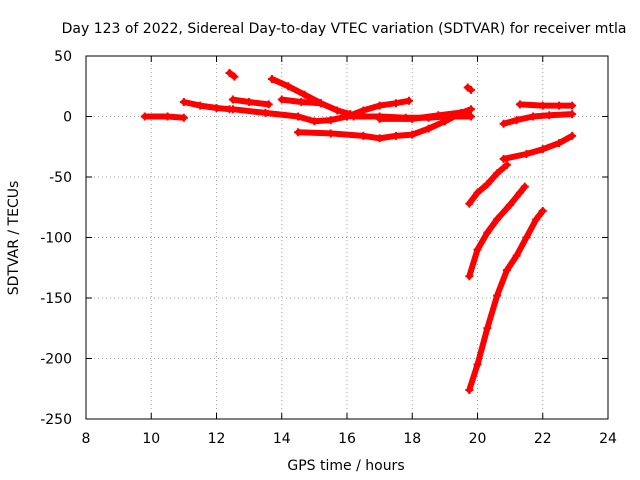  I want to click on x-axis-label: GPS time / hours, so click(345, 466).